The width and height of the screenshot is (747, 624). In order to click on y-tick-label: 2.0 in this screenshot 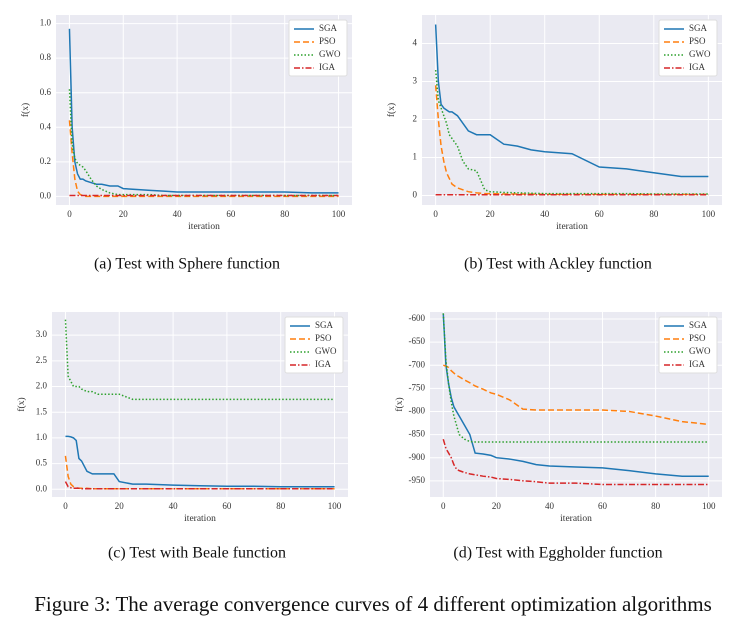, I will do `click(42, 386)`.